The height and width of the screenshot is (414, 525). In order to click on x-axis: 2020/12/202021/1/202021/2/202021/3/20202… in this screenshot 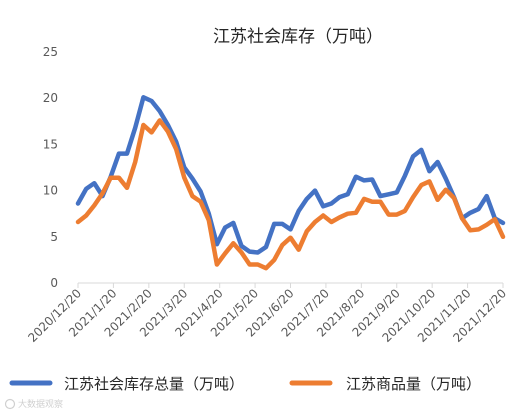, I will do `click(267, 313)`.